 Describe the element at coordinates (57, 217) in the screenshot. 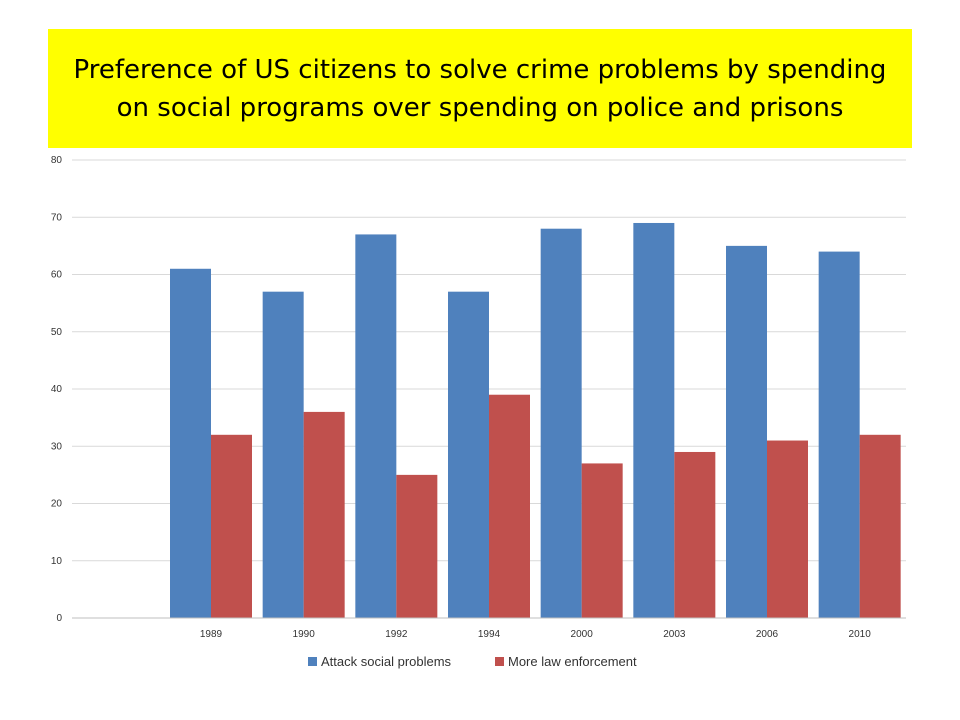

I see `y-tick-label: 70` at that location.